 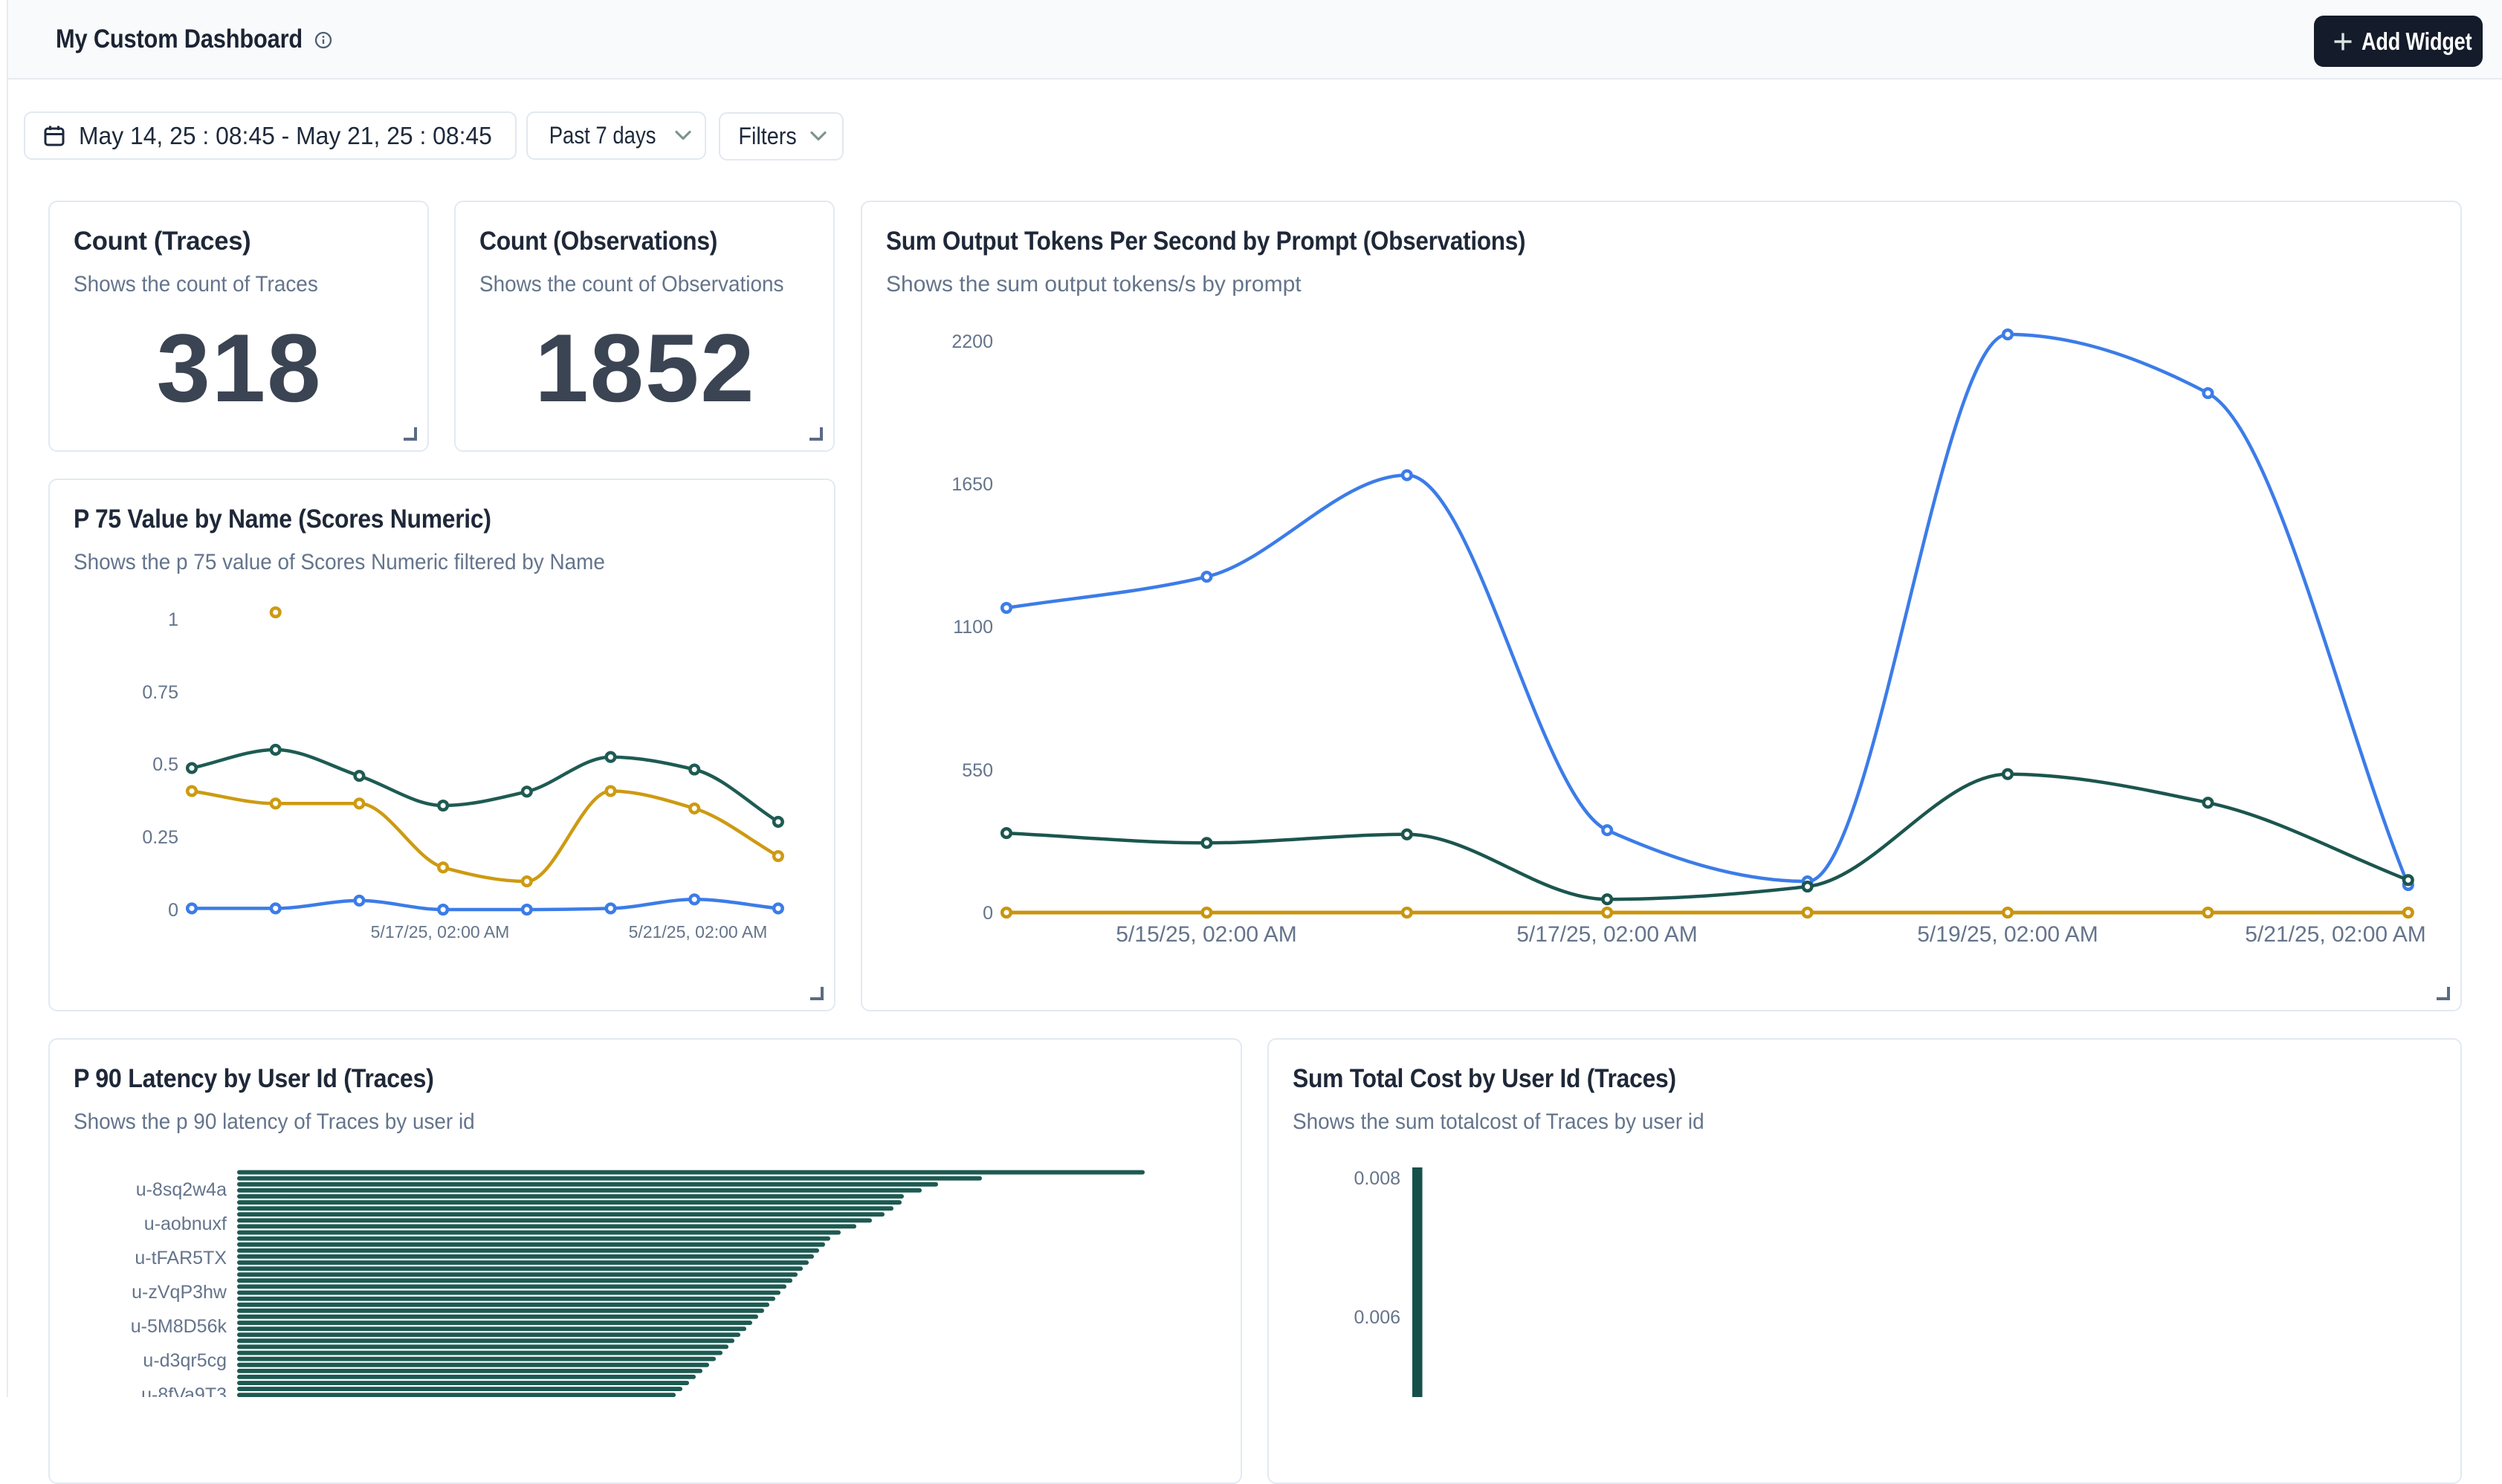 What do you see at coordinates (179, 1293) in the screenshot?
I see `svg-text: u-zVqP3hw` at bounding box center [179, 1293].